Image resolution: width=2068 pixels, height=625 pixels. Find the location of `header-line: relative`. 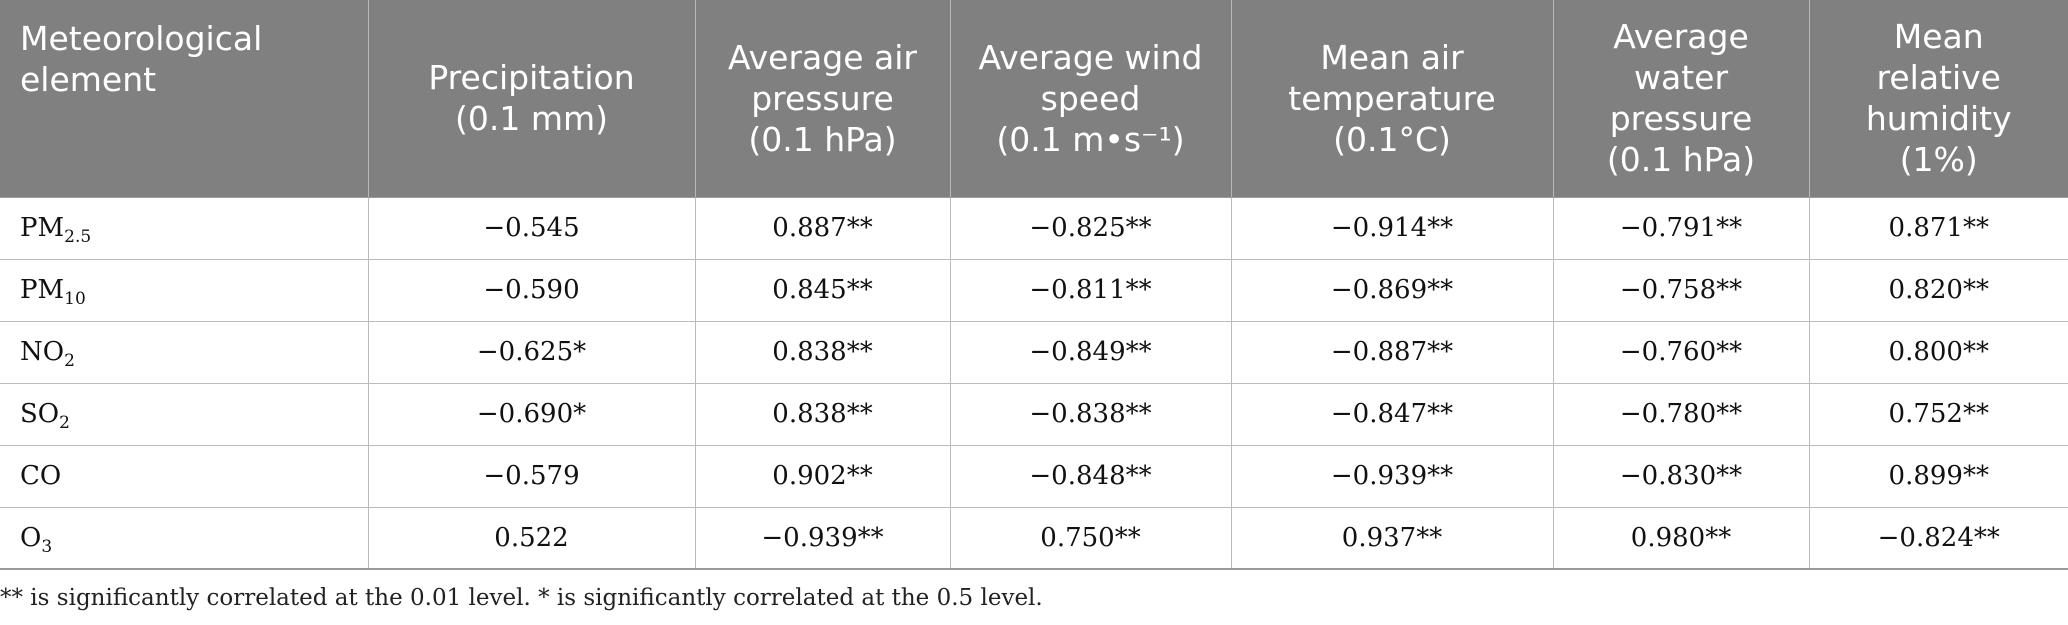

header-line: relative is located at coordinates (1938, 78).